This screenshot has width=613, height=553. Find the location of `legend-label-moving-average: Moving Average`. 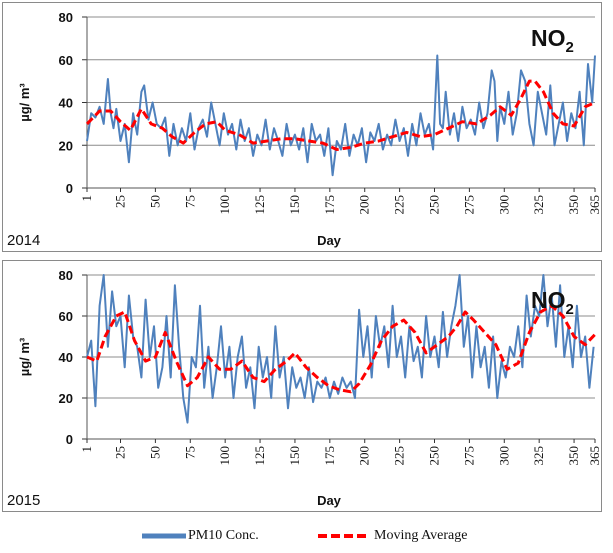

legend-label-moving-average: Moving Average is located at coordinates (421, 535).